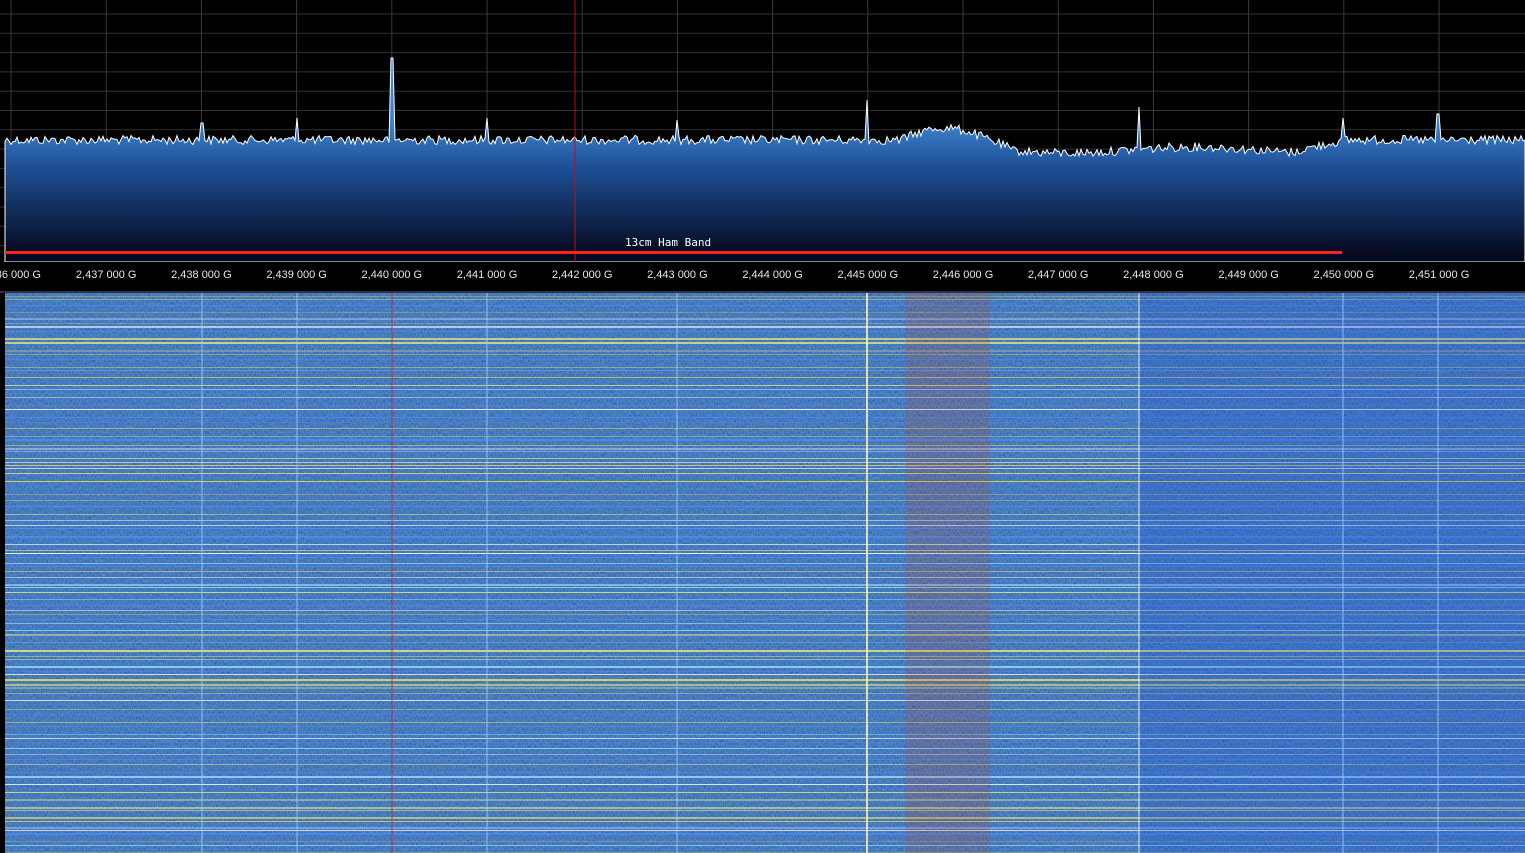  I want to click on frequency-label: 2,450 000 G, so click(1344, 275).